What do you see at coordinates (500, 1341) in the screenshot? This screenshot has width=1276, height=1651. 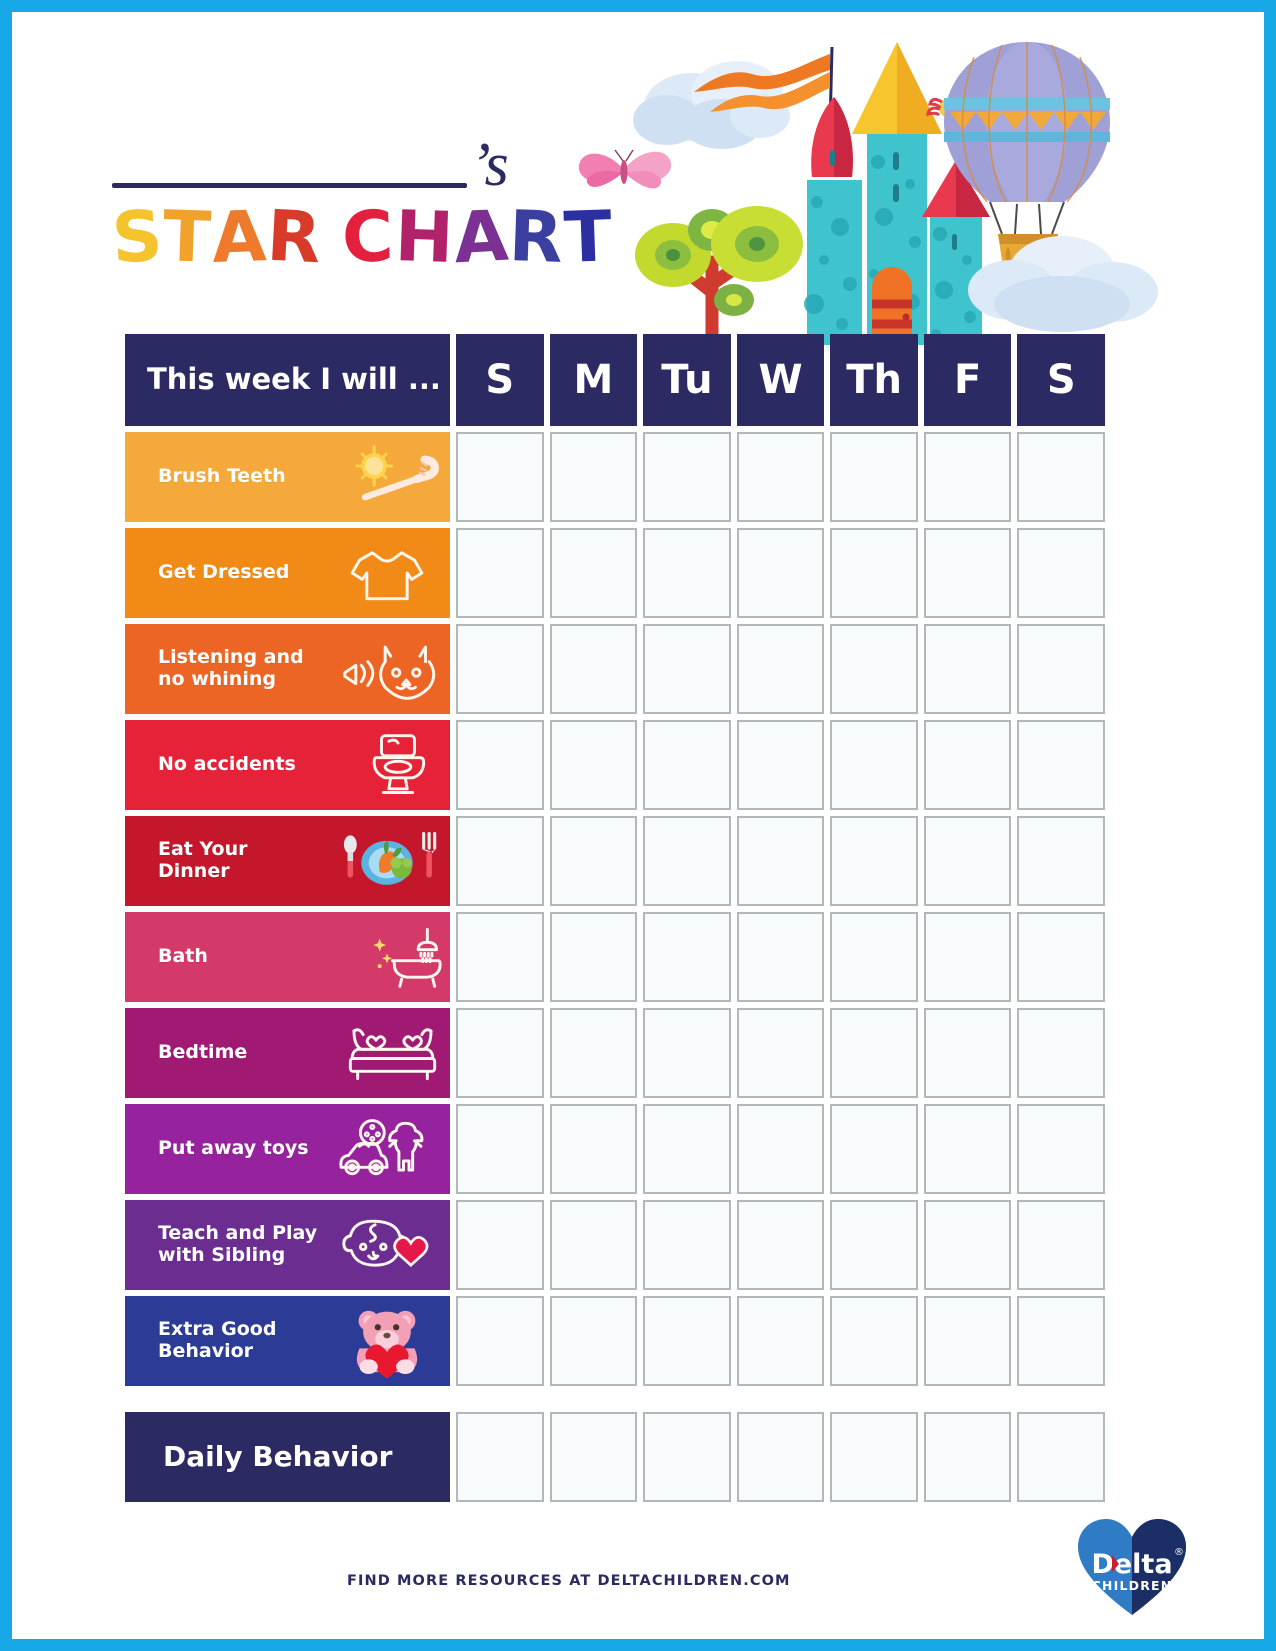 I see `checkbox-cell-r9-d0` at bounding box center [500, 1341].